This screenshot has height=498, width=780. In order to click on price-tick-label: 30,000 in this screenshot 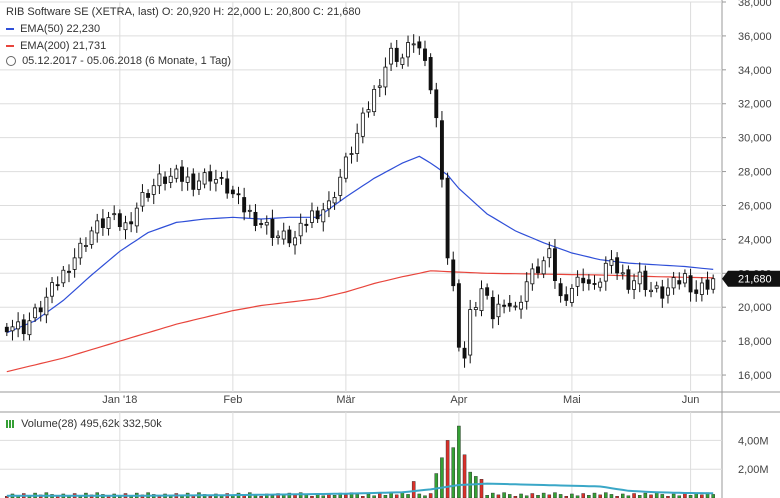, I will do `click(755, 139)`.